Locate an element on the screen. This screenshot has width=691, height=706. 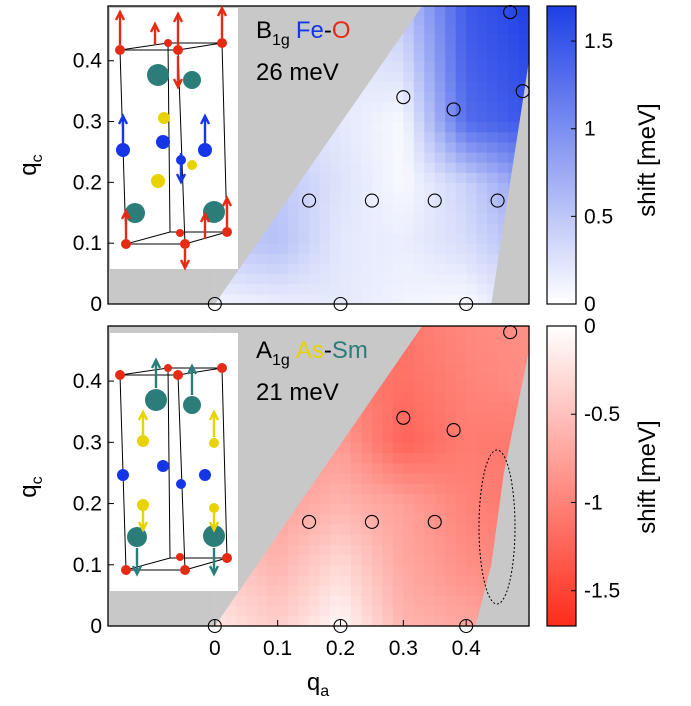
top-ytick-label: 0 is located at coordinates (96, 304).